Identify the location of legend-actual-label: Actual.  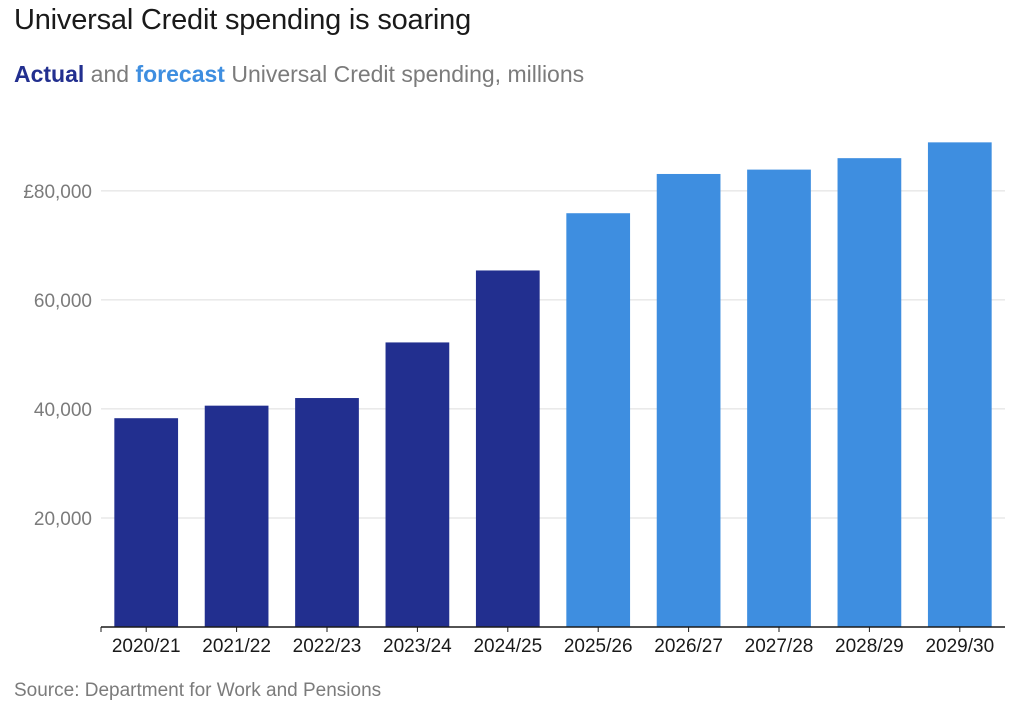
(49, 74).